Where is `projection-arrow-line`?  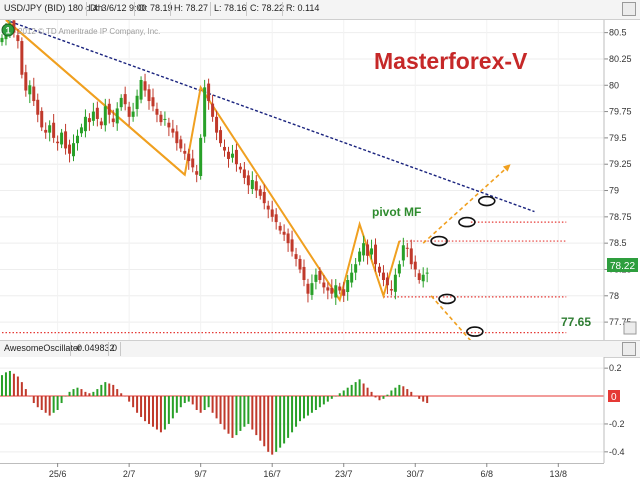 projection-arrow-line is located at coordinates (451, 317).